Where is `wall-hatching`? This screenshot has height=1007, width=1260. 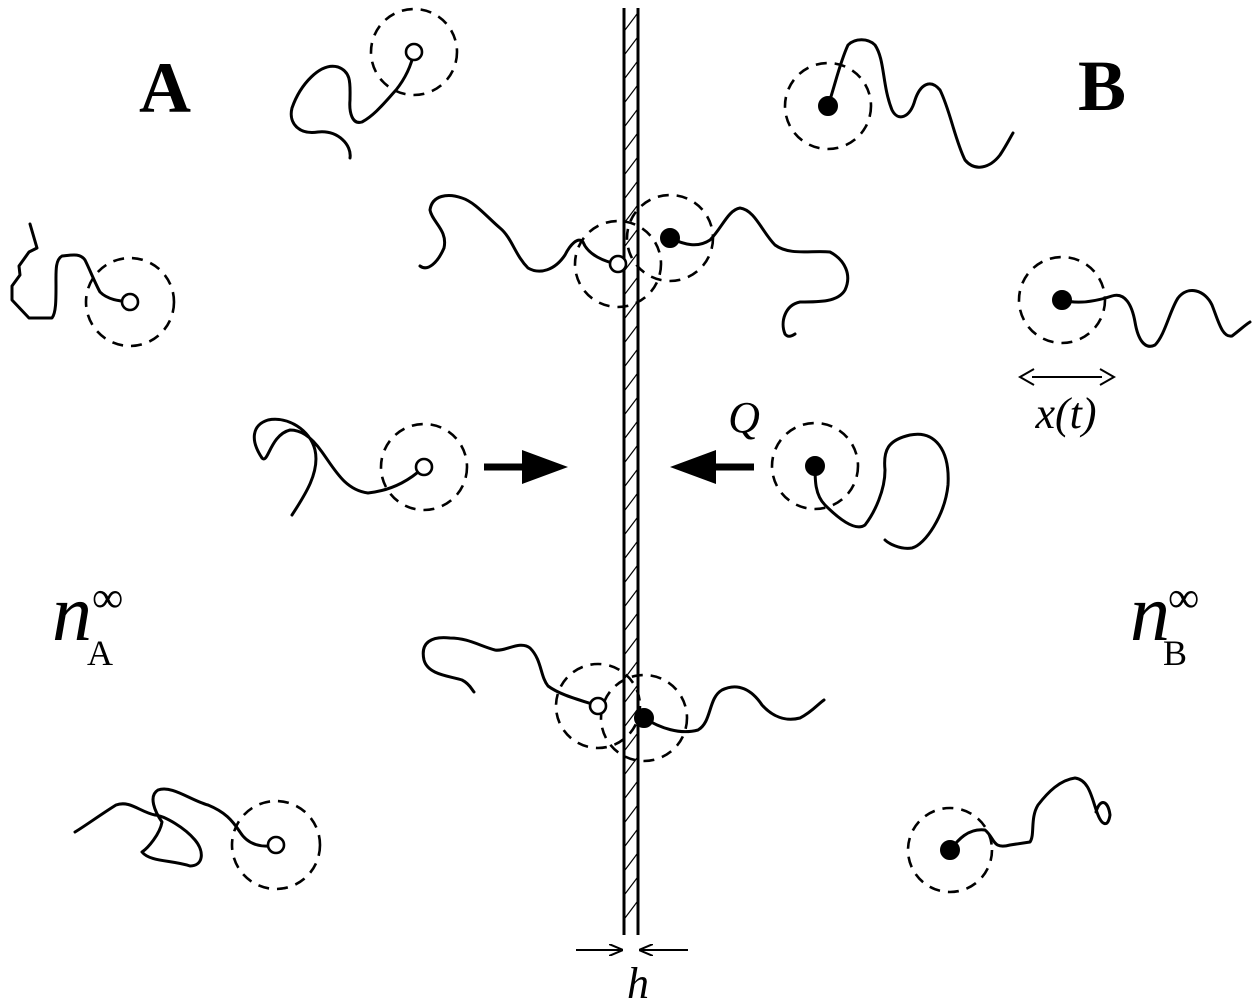 wall-hatching is located at coordinates (631, 466).